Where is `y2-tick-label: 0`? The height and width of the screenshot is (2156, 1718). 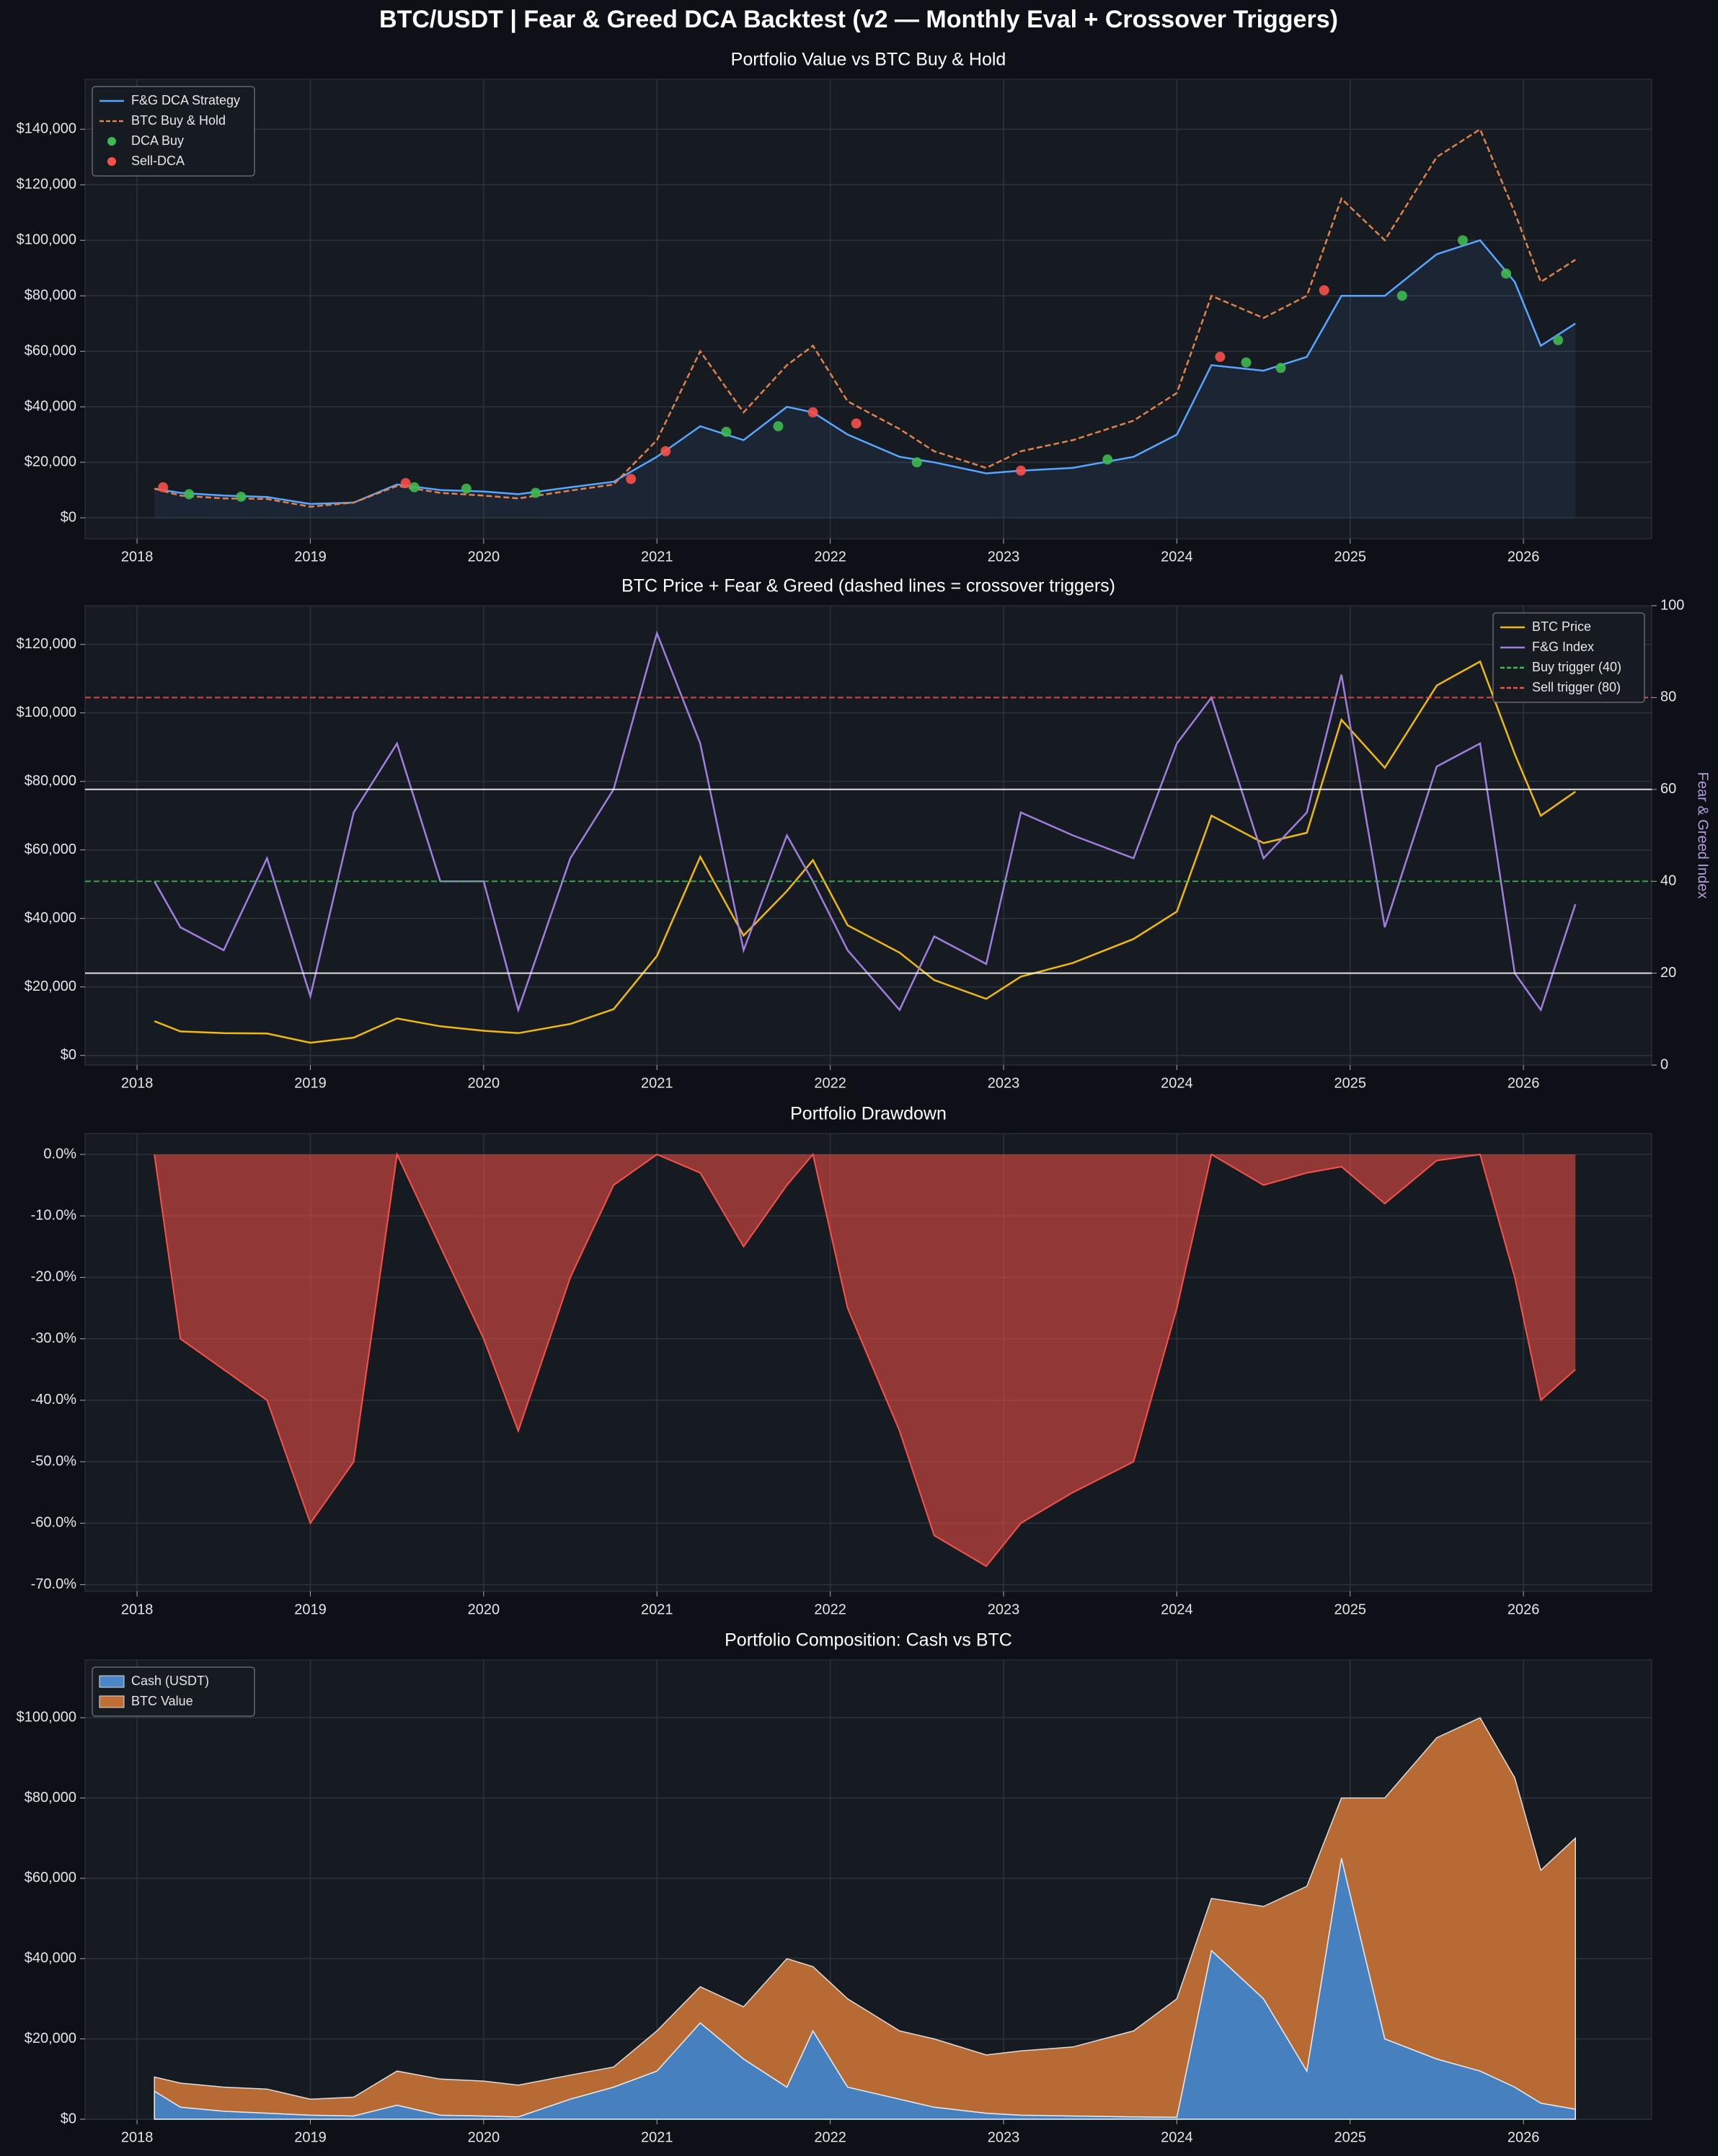 y2-tick-label: 0 is located at coordinates (1664, 1064).